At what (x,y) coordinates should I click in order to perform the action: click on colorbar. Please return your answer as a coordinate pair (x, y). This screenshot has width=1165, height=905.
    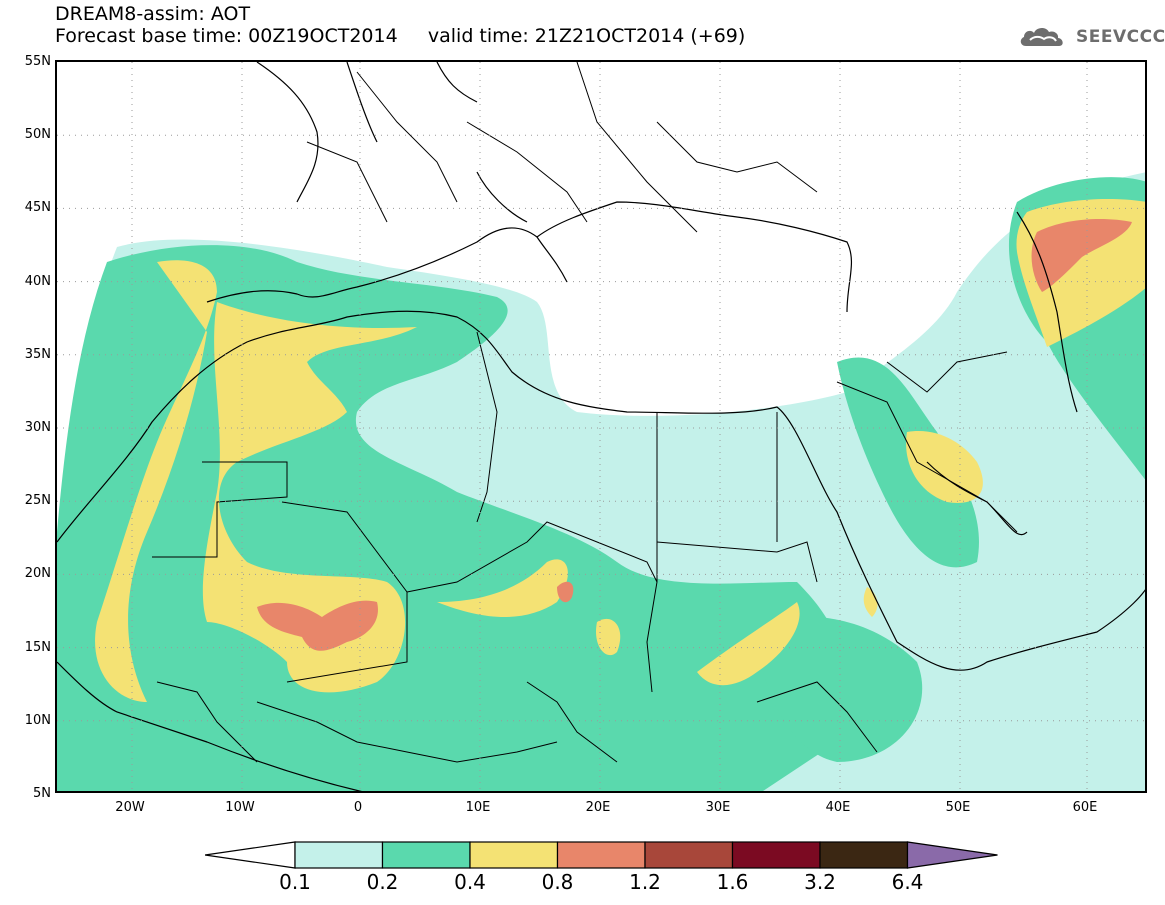
    Looking at the image, I should click on (602, 857).